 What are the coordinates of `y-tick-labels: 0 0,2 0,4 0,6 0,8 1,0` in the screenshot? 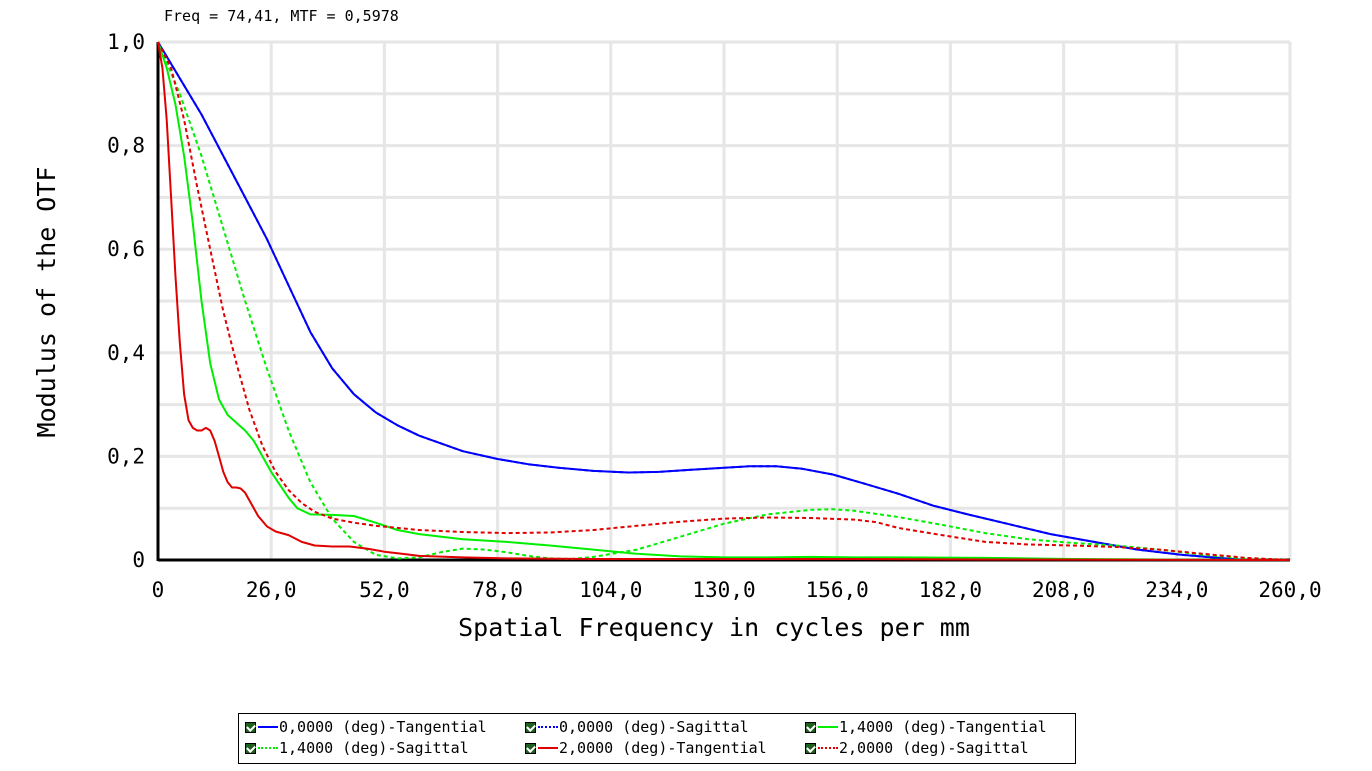 It's located at (126, 301).